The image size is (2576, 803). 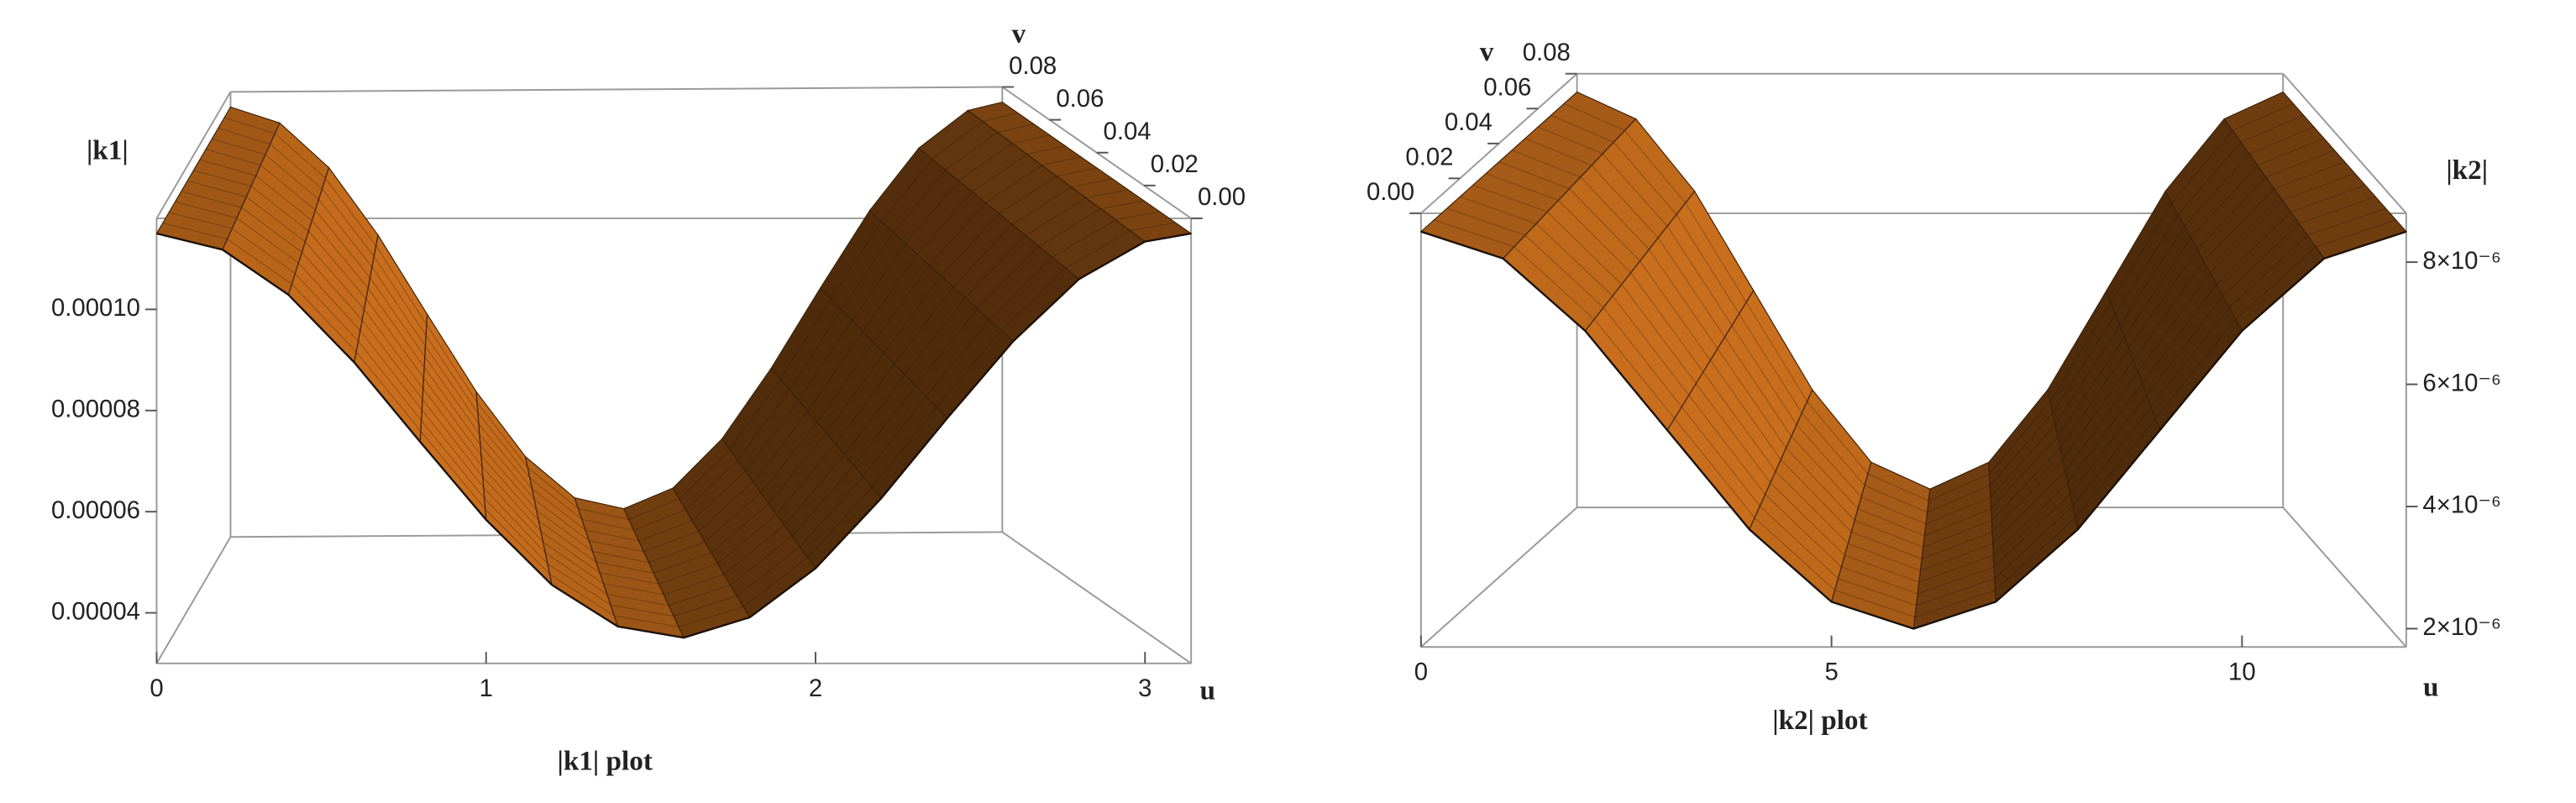 What do you see at coordinates (2430, 688) in the screenshot?
I see `u-axis-label: u` at bounding box center [2430, 688].